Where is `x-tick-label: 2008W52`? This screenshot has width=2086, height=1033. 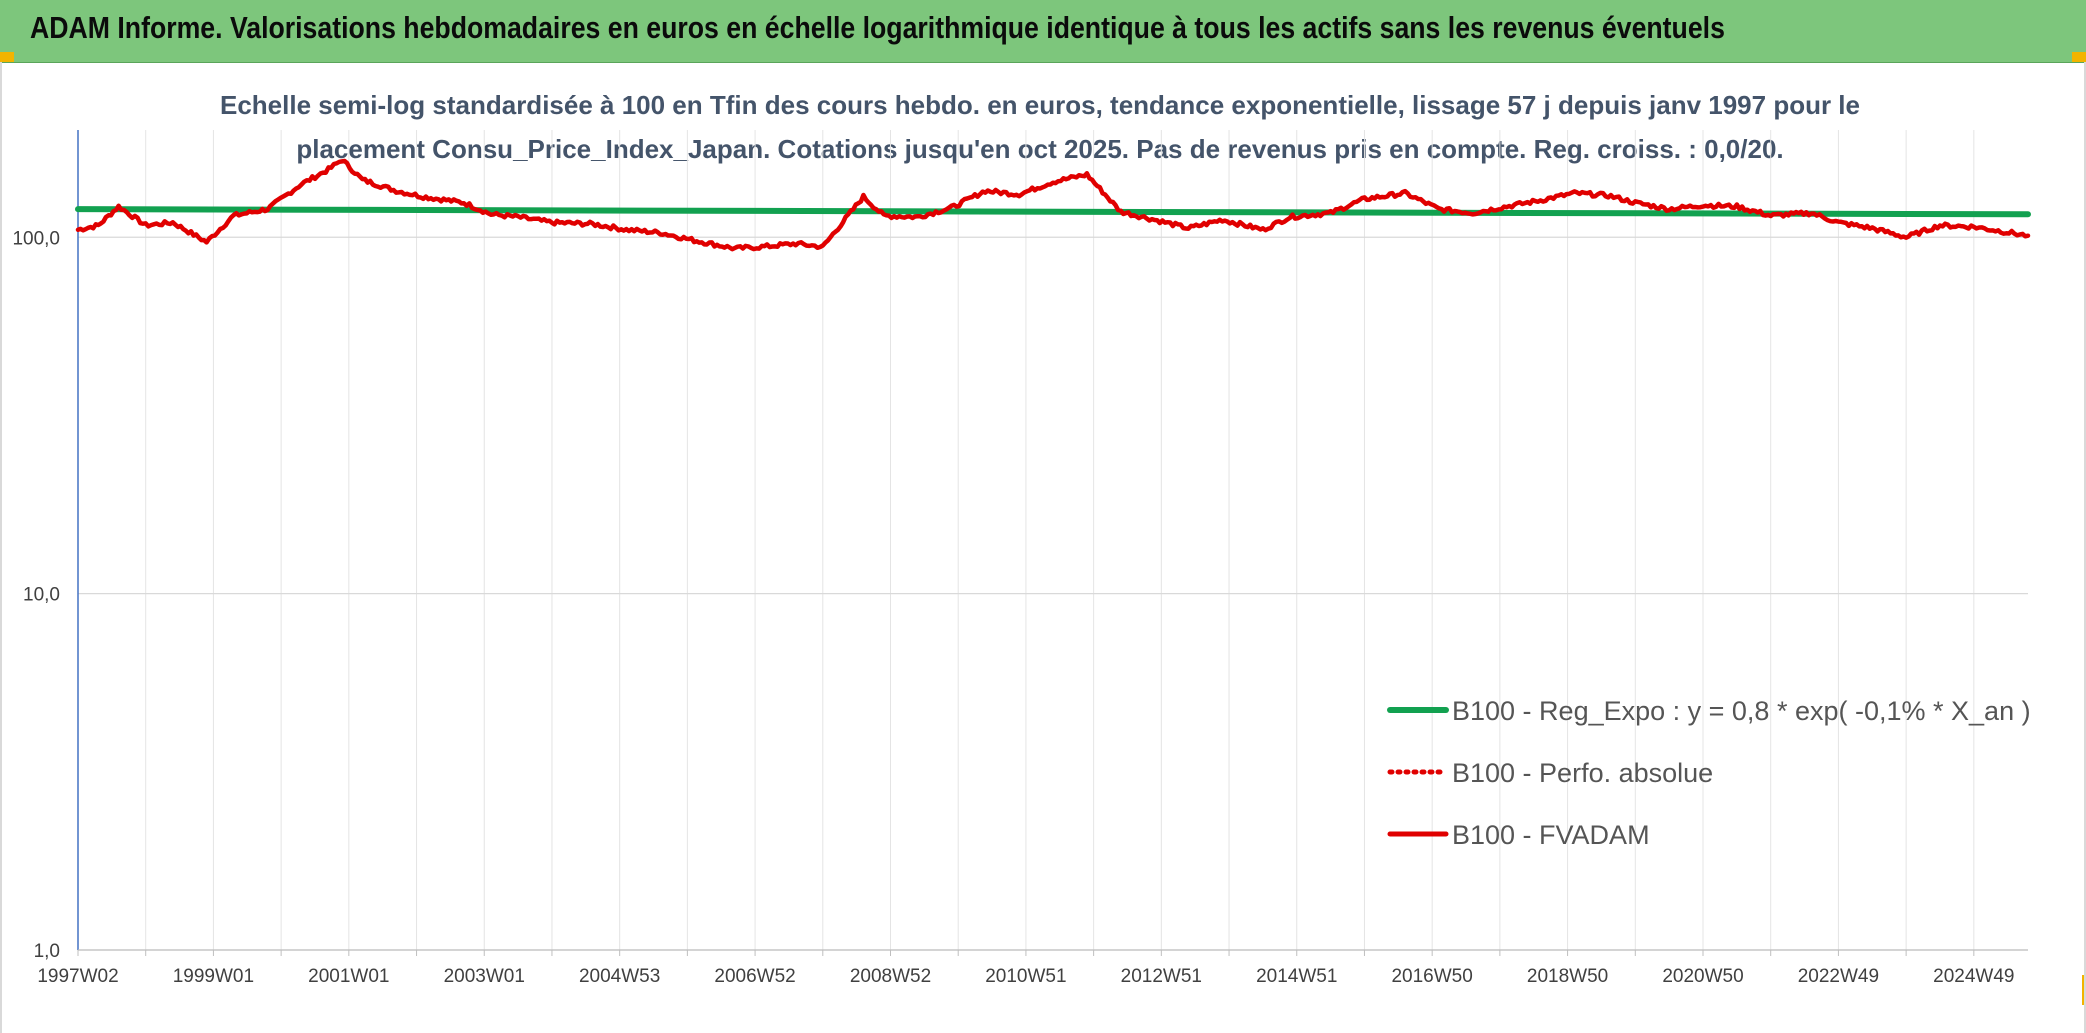
x-tick-label: 2008W52 is located at coordinates (890, 976).